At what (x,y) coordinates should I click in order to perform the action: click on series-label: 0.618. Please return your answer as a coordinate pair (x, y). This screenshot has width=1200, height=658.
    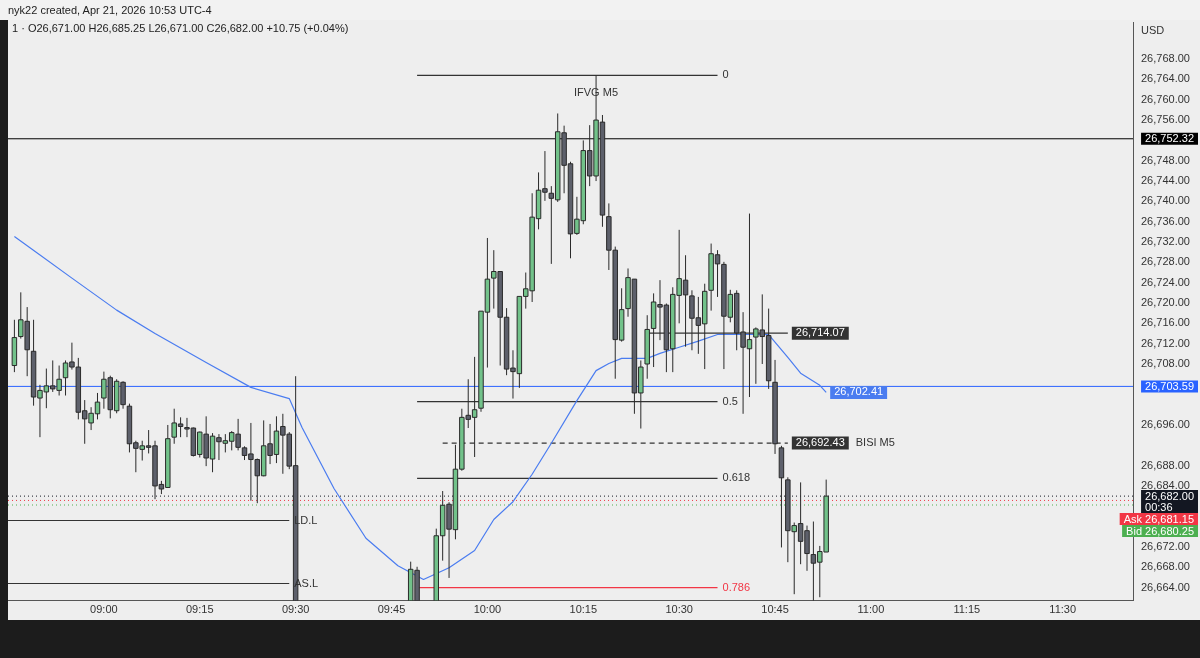
    Looking at the image, I should click on (736, 477).